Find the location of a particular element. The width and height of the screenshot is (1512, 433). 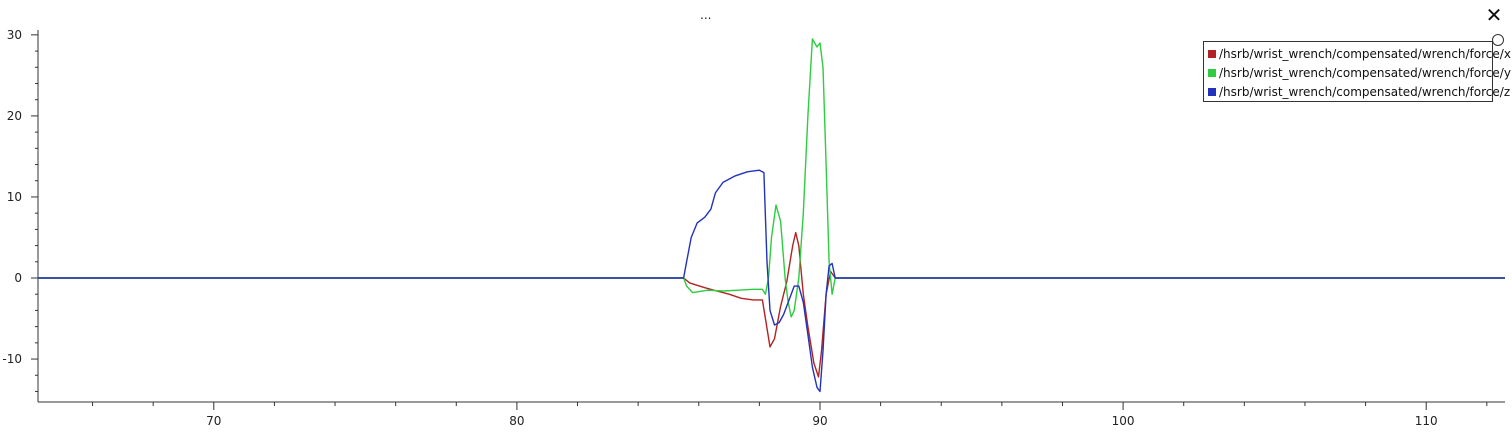

y-tick-label: -10 is located at coordinates (12, 359).